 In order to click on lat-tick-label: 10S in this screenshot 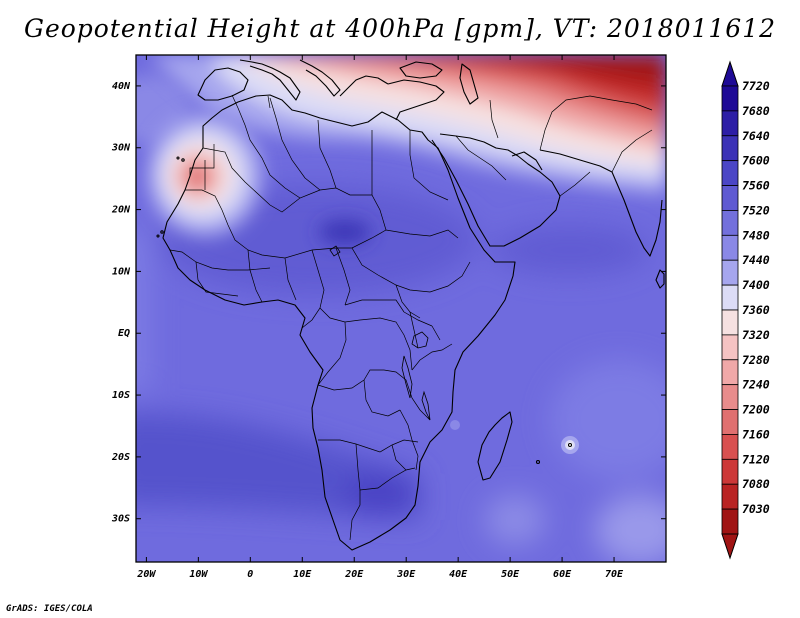, I will do `click(121, 395)`.